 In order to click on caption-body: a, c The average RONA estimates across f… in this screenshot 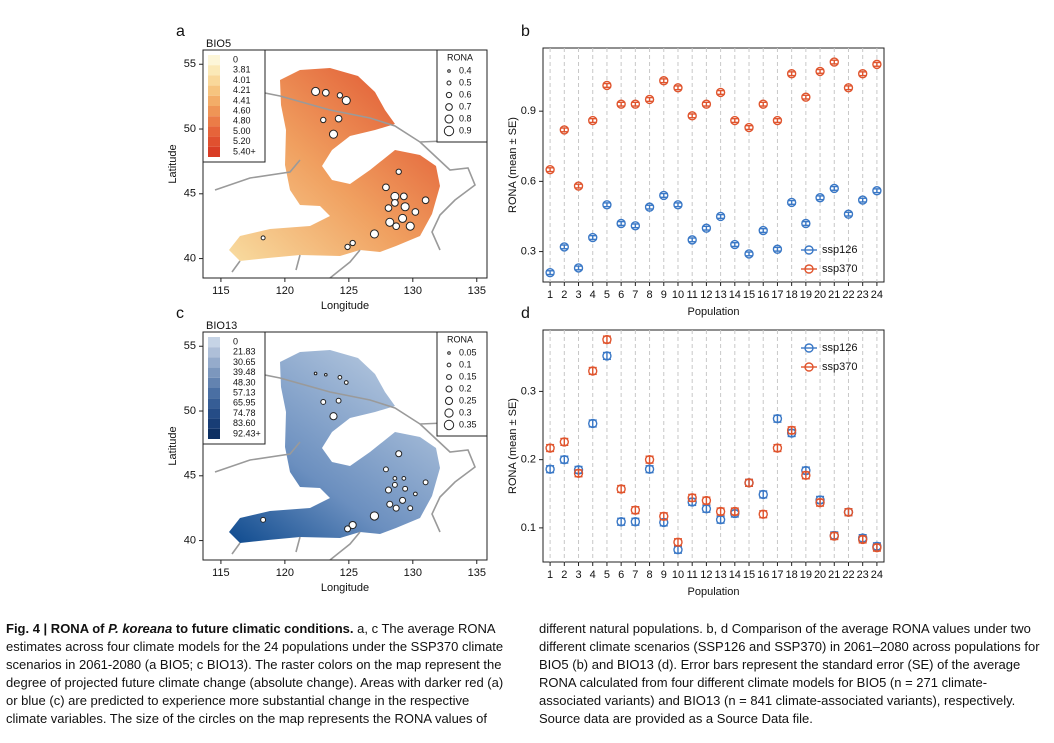, I will do `click(523, 673)`.